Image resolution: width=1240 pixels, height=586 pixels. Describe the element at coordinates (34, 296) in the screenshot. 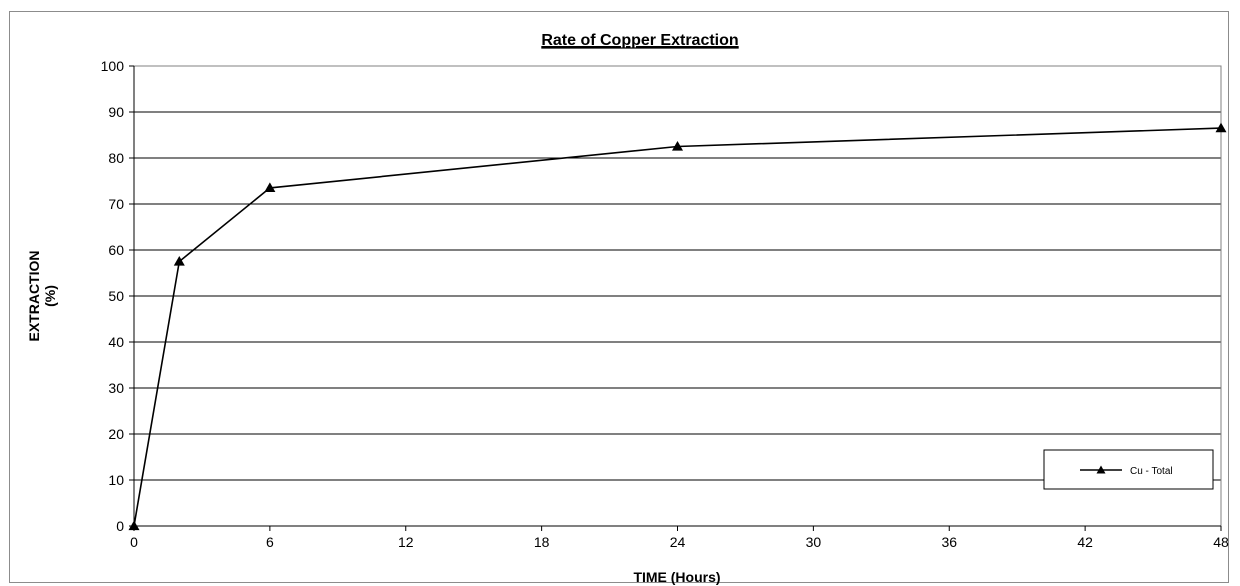

I see `y-axis-title-line-1: EXTRACTION` at that location.